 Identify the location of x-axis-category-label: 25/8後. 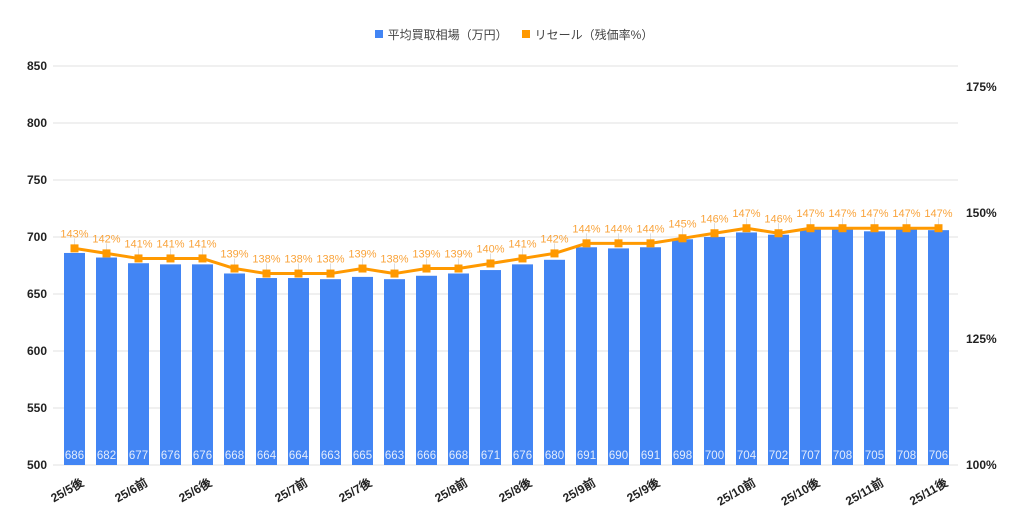
(515, 489).